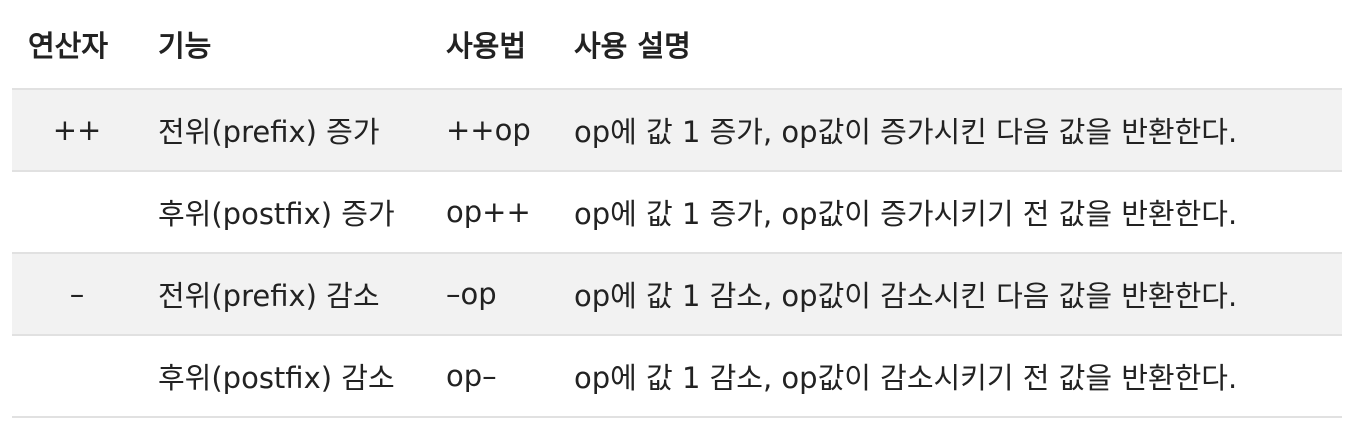 This screenshot has width=1354, height=442. I want to click on header-description: 사용 설명, so click(950, 45).